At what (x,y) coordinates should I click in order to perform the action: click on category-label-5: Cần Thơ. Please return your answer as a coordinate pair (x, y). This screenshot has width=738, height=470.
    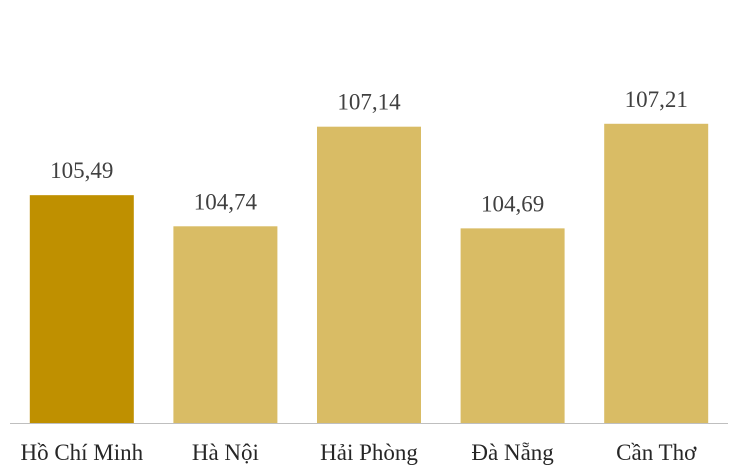
    Looking at the image, I should click on (656, 452).